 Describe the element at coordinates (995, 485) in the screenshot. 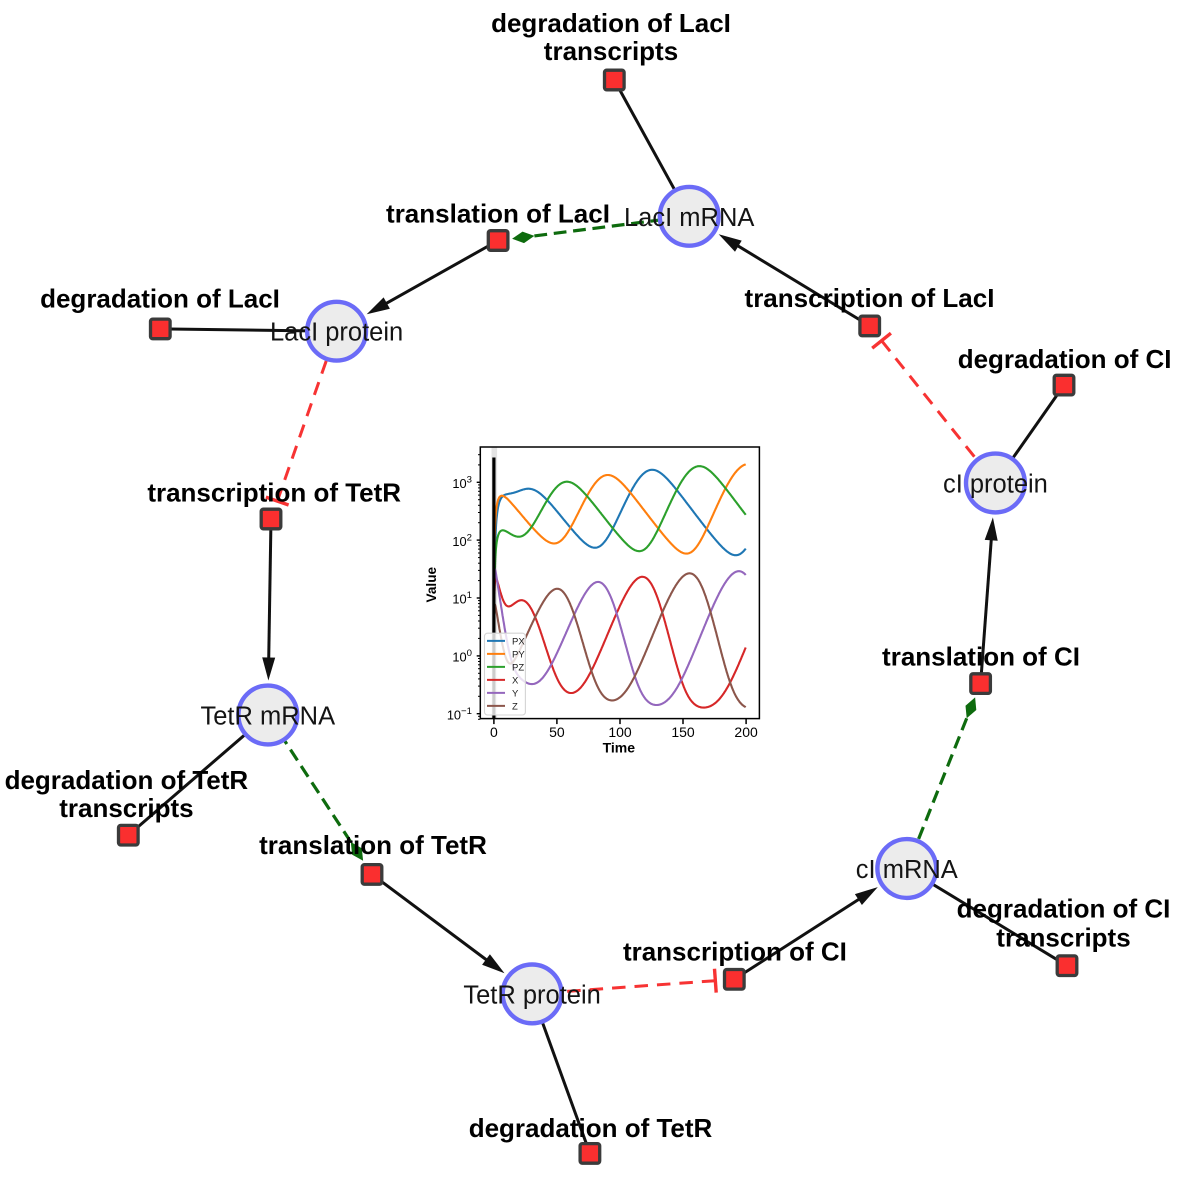

I see `svg-text: cI protein` at that location.